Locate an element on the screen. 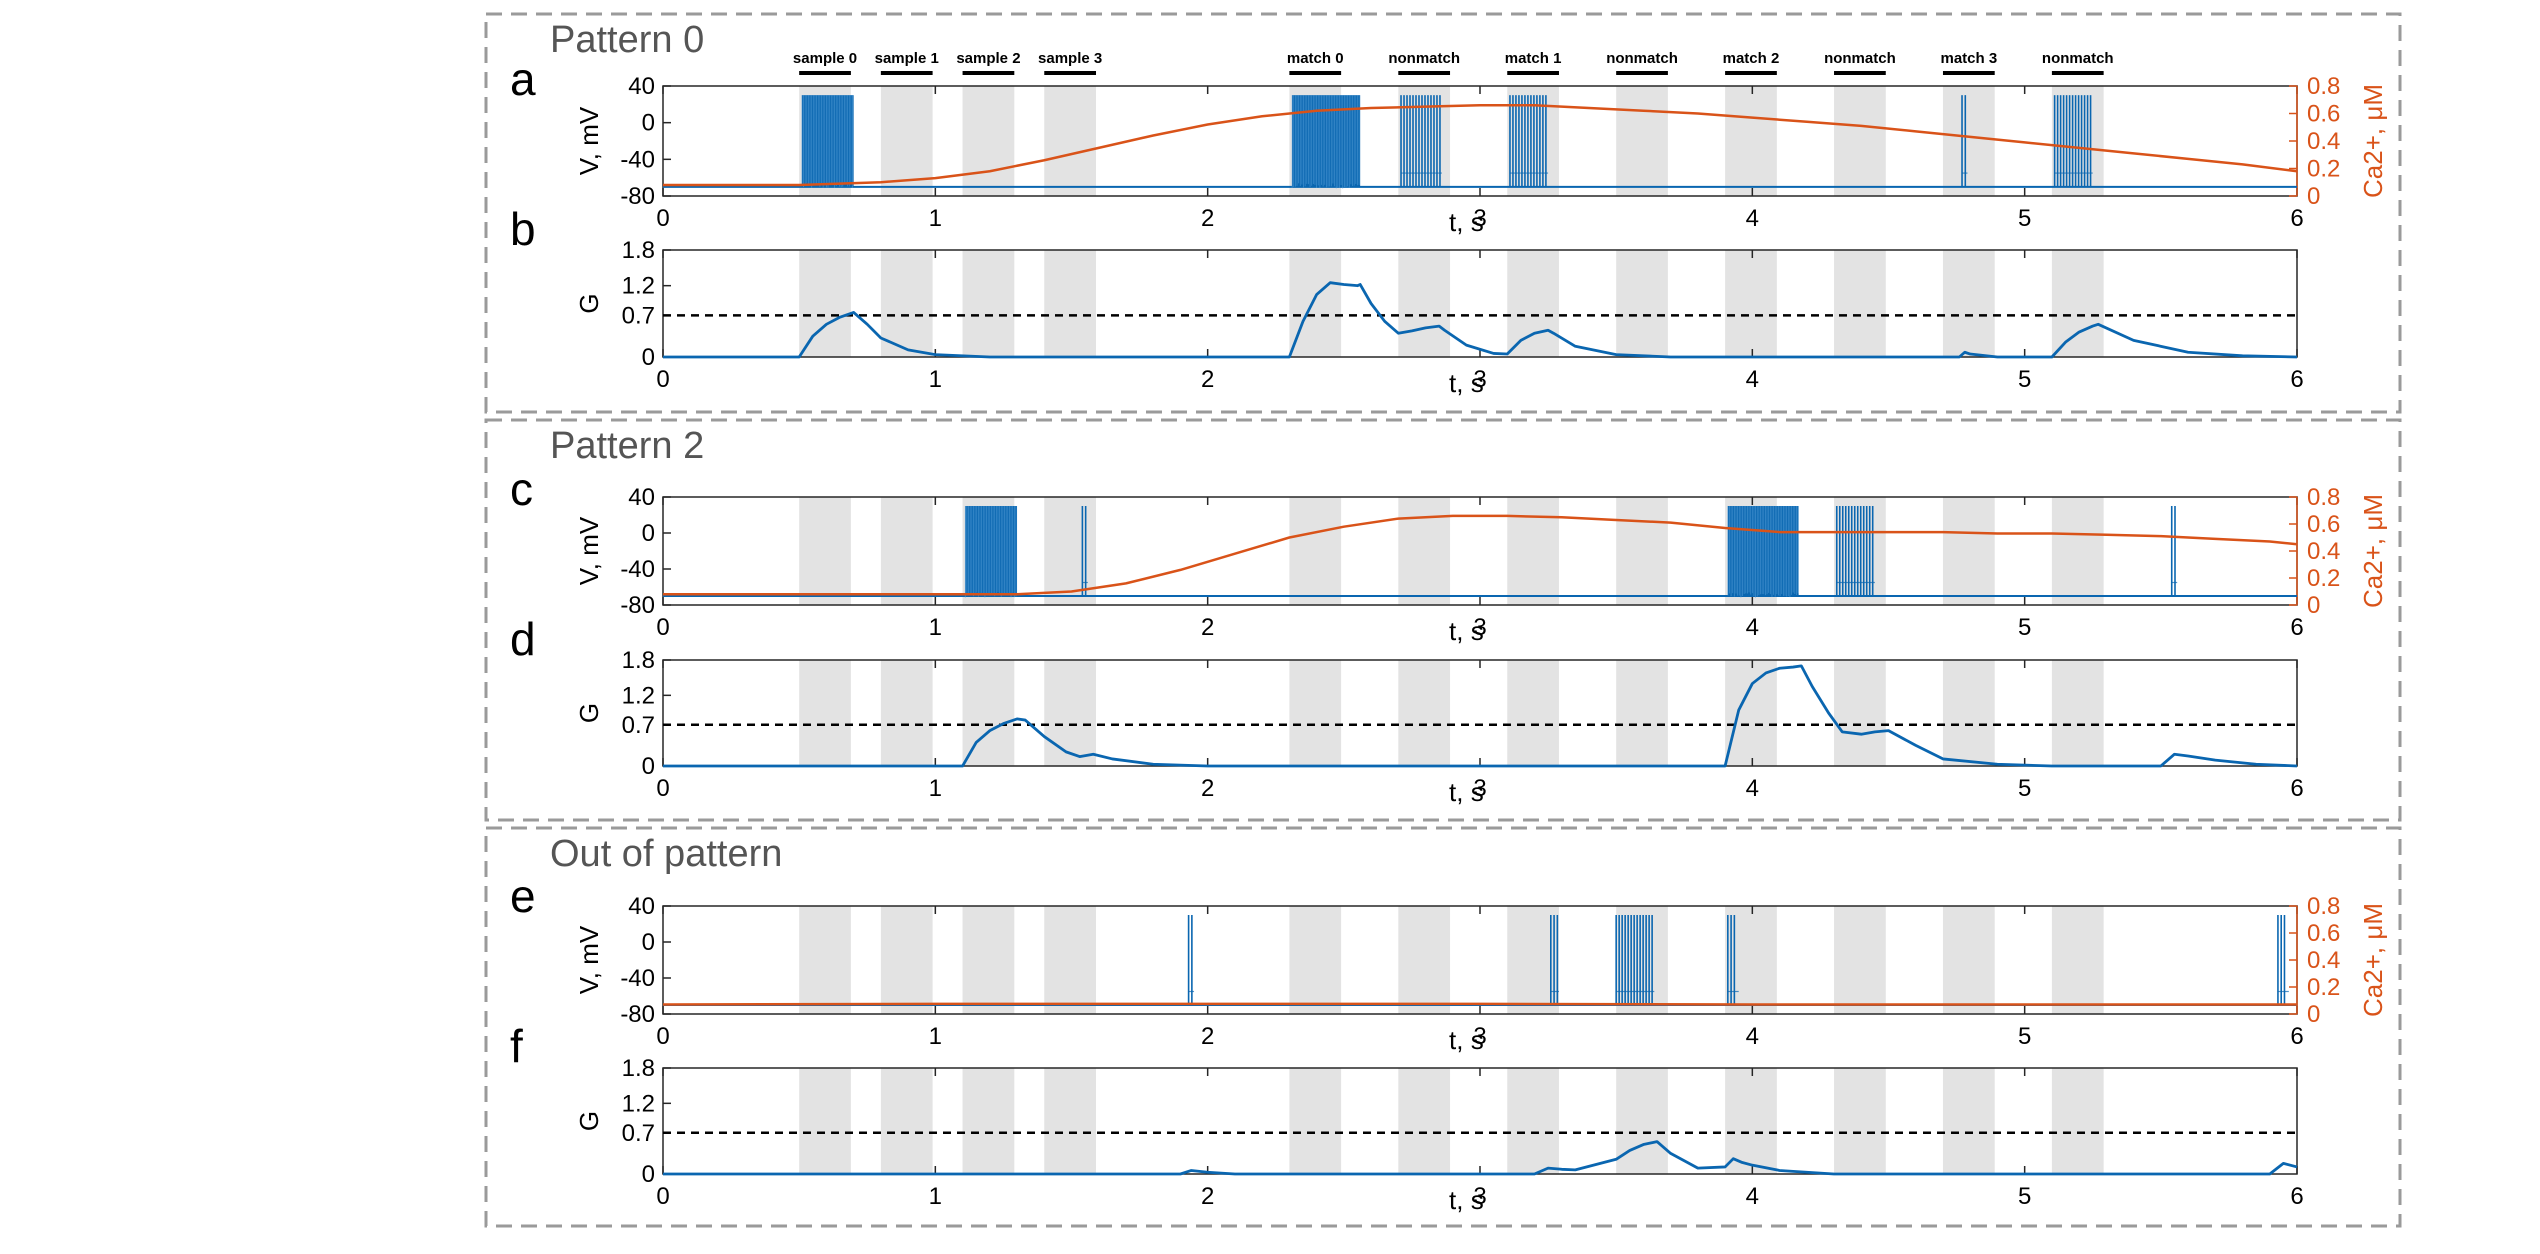 The image size is (2540, 1254). y-tick-label: 0.7 is located at coordinates (638, 1133).